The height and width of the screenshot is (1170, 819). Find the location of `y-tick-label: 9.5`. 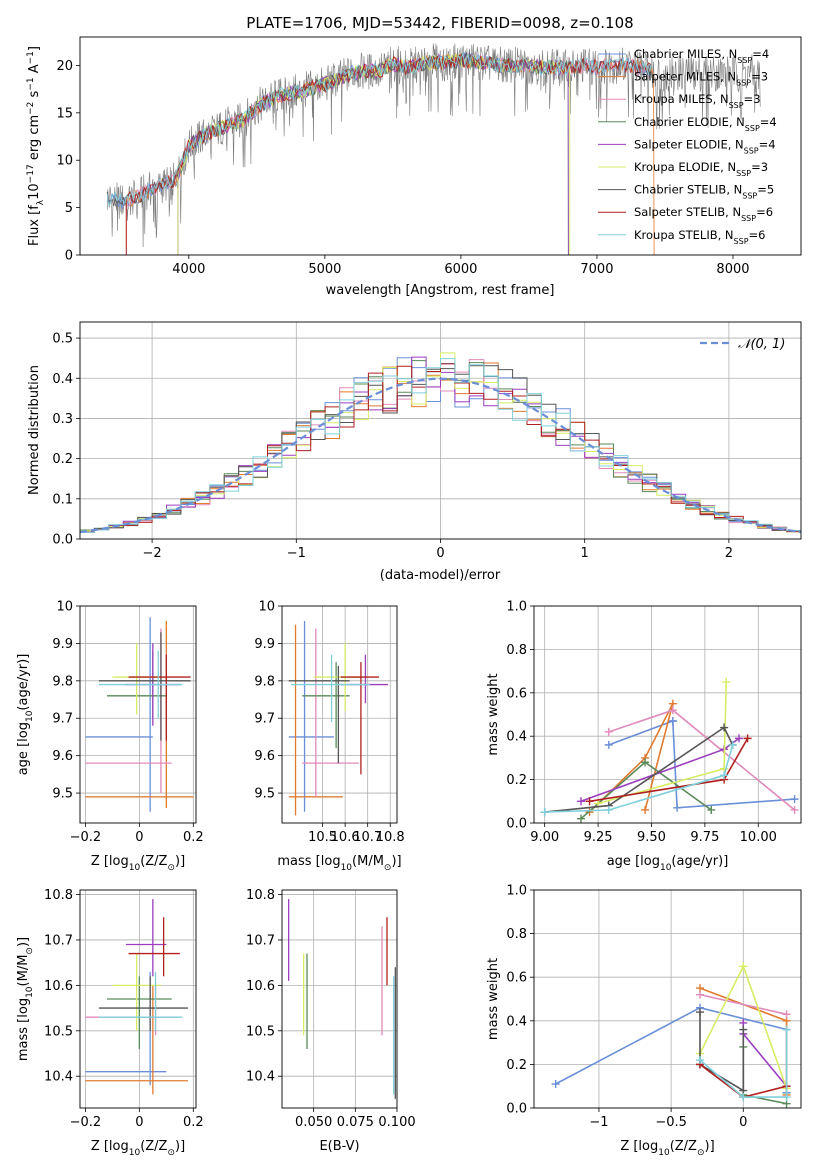

y-tick-label: 9.5 is located at coordinates (62, 794).